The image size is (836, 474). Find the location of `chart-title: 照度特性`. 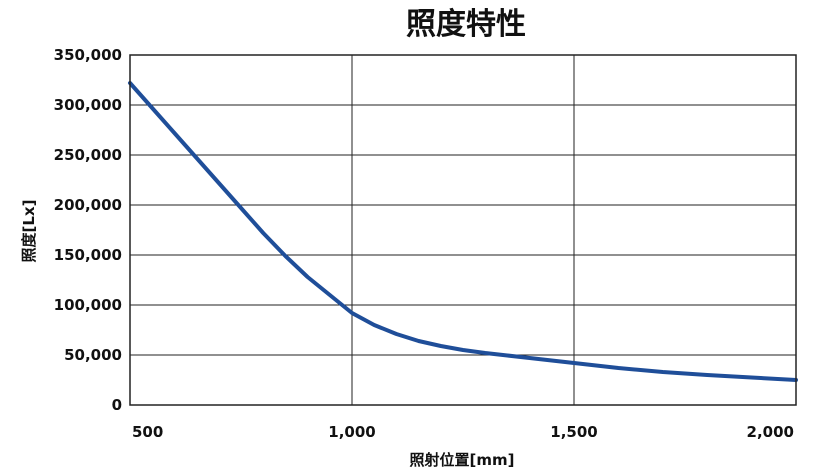

chart-title: 照度特性 is located at coordinates (466, 24).